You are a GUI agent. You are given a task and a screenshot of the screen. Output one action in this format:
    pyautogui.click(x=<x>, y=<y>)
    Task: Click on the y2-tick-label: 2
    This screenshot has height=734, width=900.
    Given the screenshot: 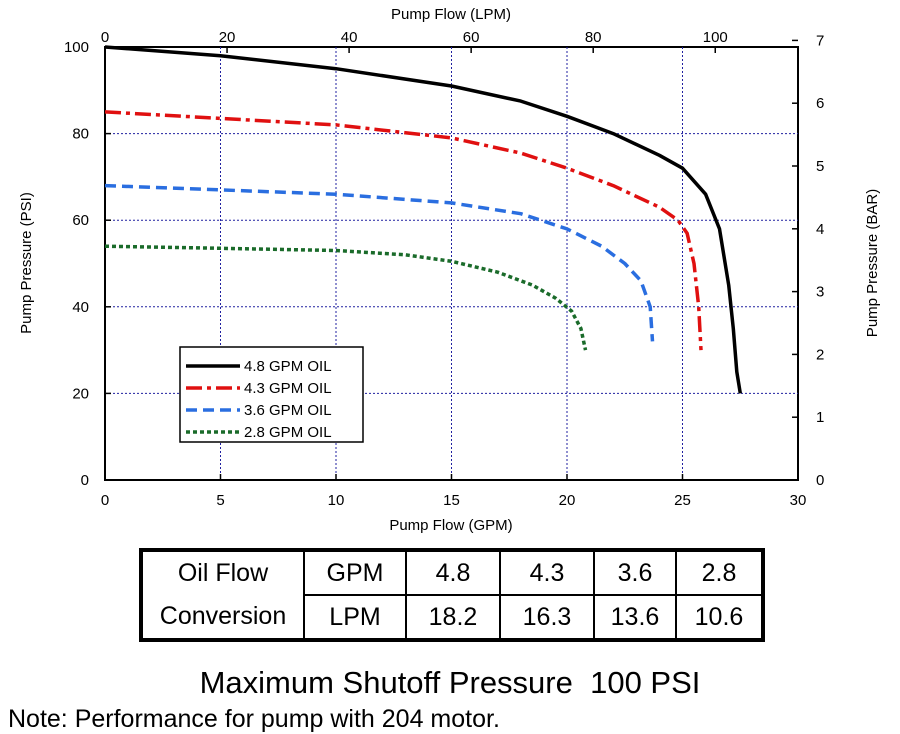 What is the action you would take?
    pyautogui.click(x=820, y=354)
    